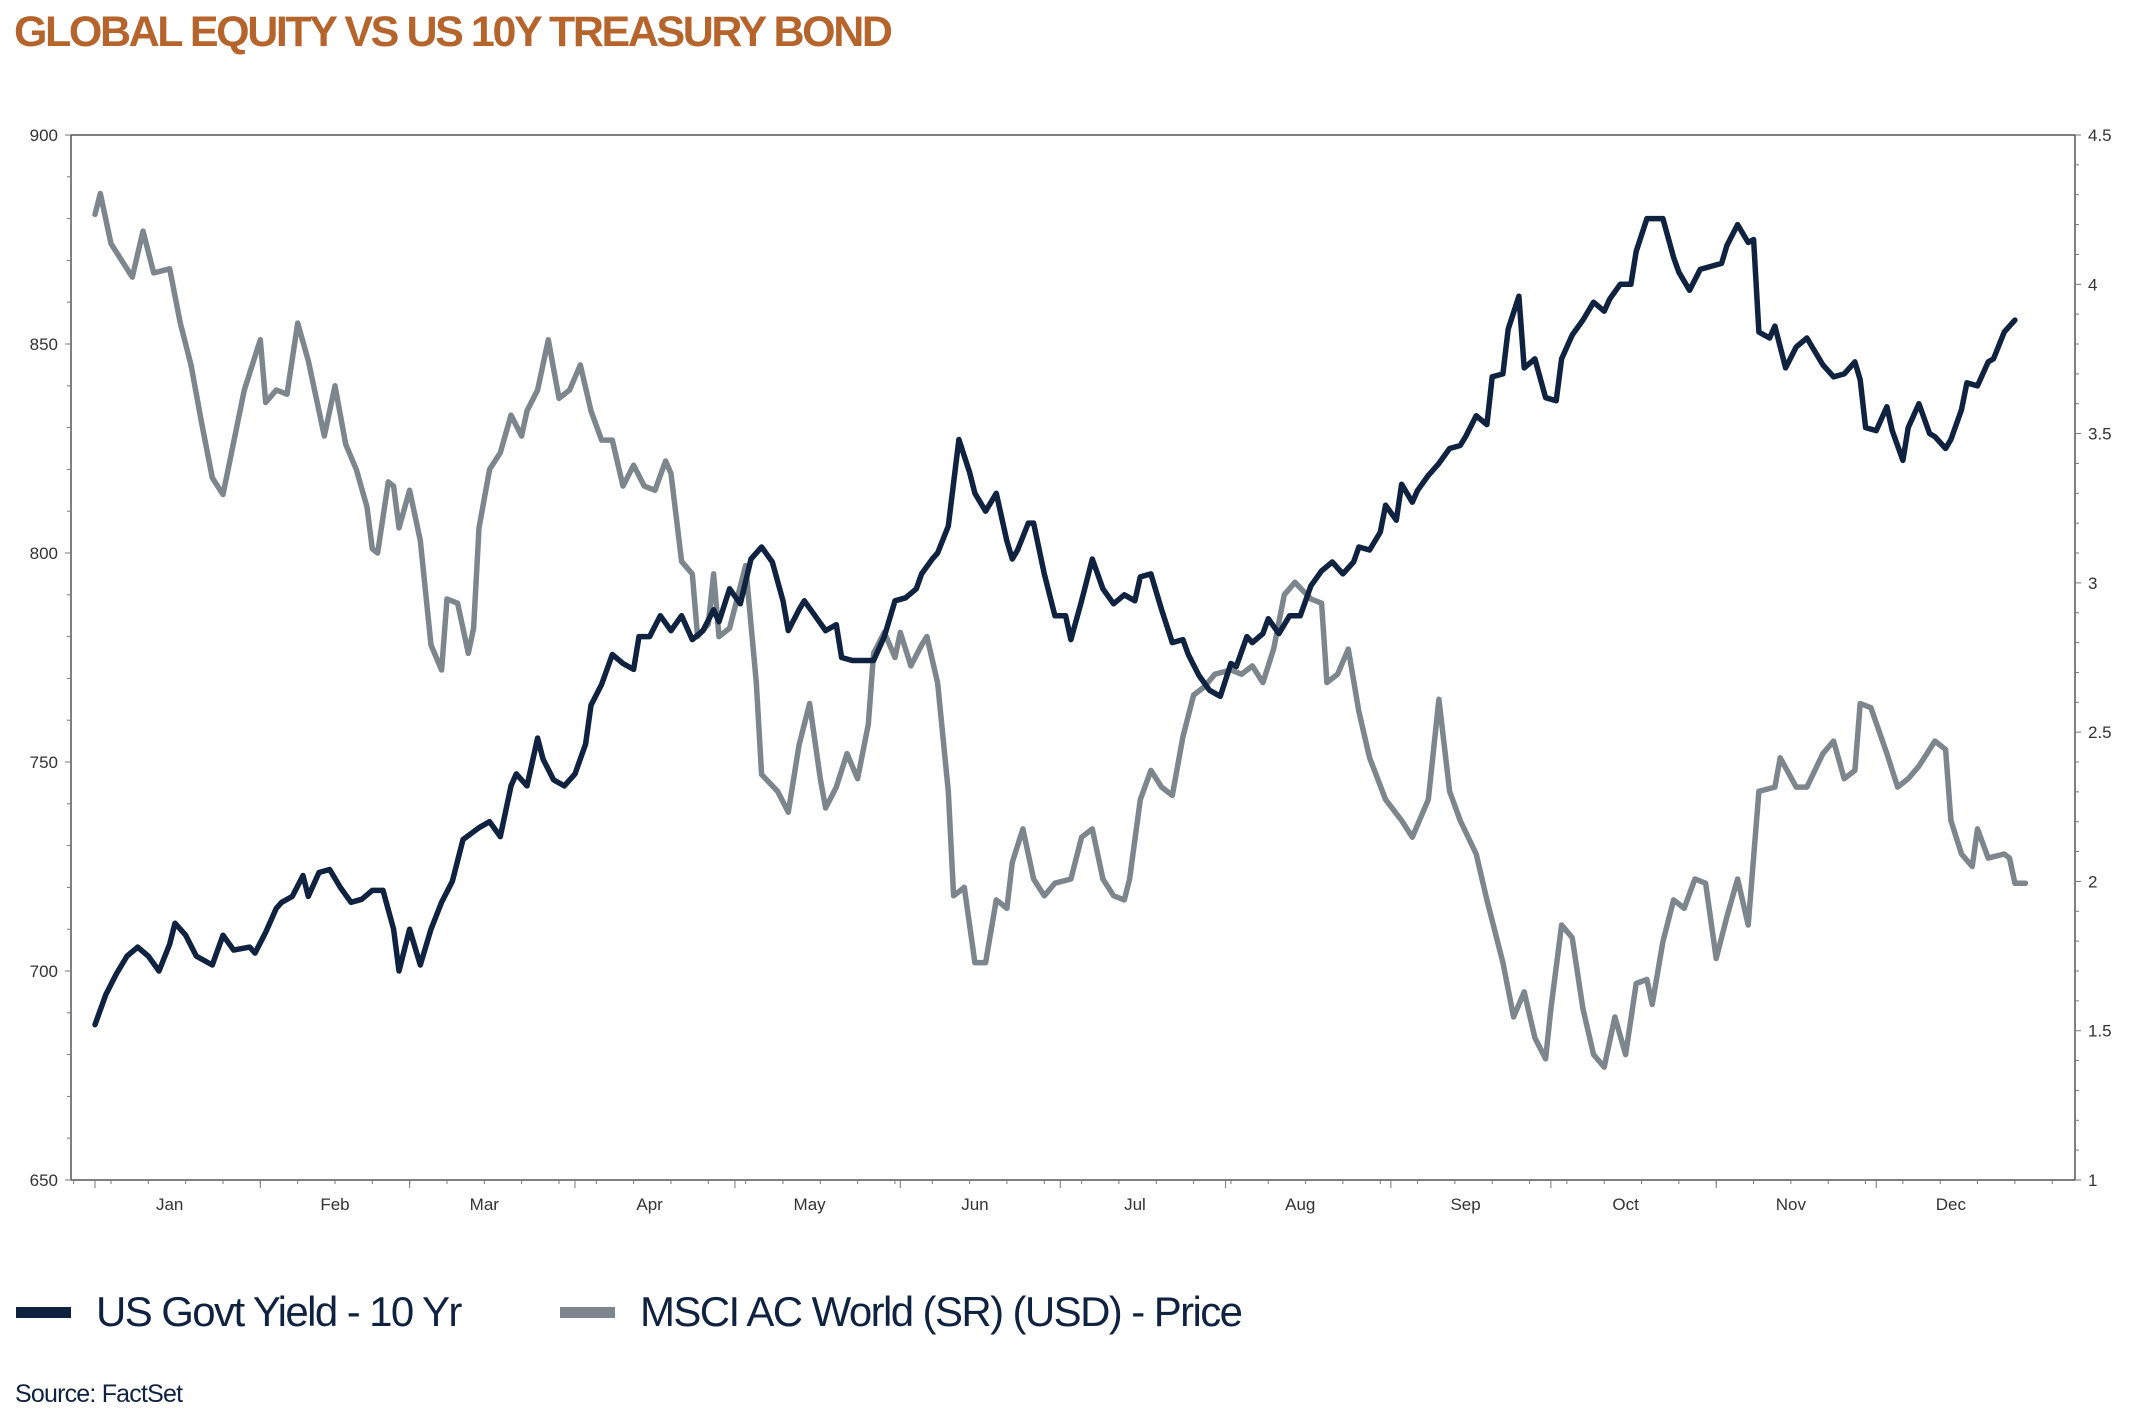 Image resolution: width=2132 pixels, height=1413 pixels. I want to click on legend-swatch-navy, so click(43, 1312).